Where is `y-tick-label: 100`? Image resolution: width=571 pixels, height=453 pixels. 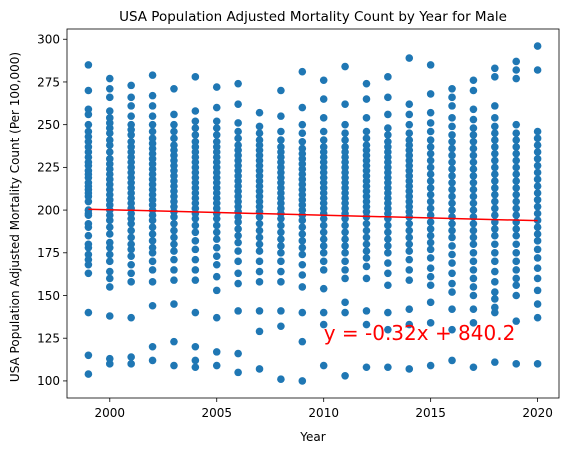 y-tick-label: 100 is located at coordinates (48, 381).